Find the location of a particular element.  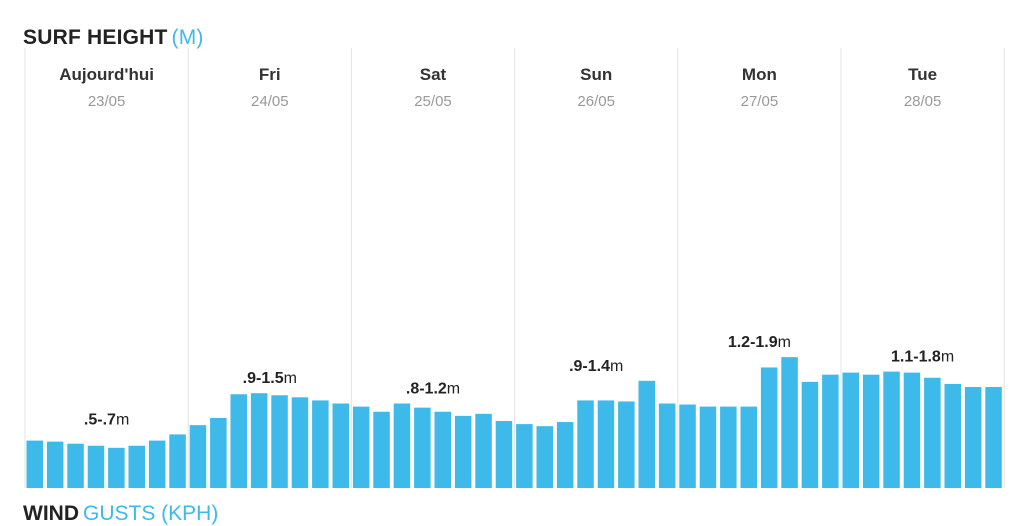

day-date: 24/05 is located at coordinates (270, 101).